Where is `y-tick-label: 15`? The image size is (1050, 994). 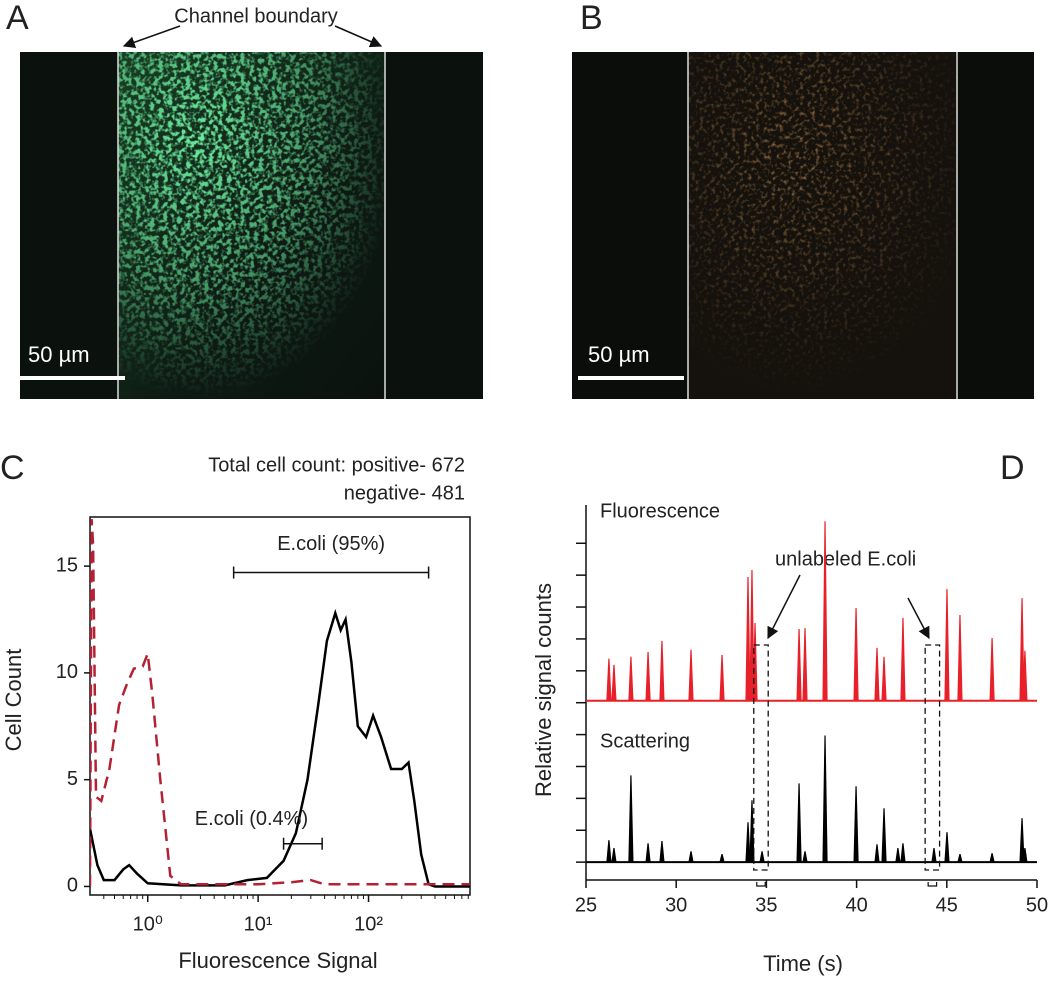 y-tick-label: 15 is located at coordinates (67, 565).